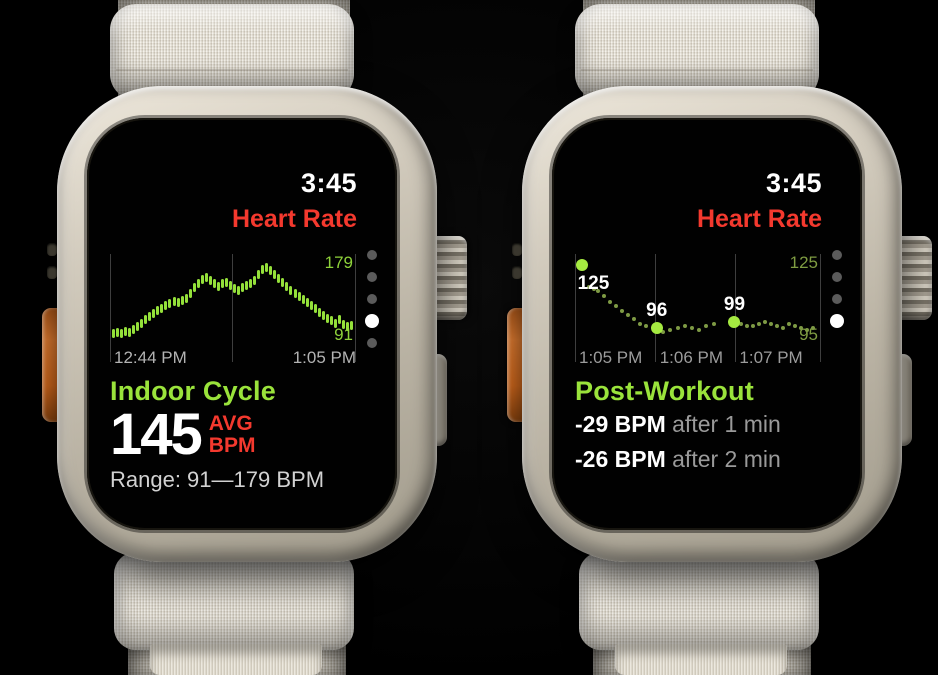 Image resolution: width=938 pixels, height=675 pixels. What do you see at coordinates (698, 307) in the screenshot?
I see `heart-rate-recovery-chart: 125 95 125 96 99` at bounding box center [698, 307].